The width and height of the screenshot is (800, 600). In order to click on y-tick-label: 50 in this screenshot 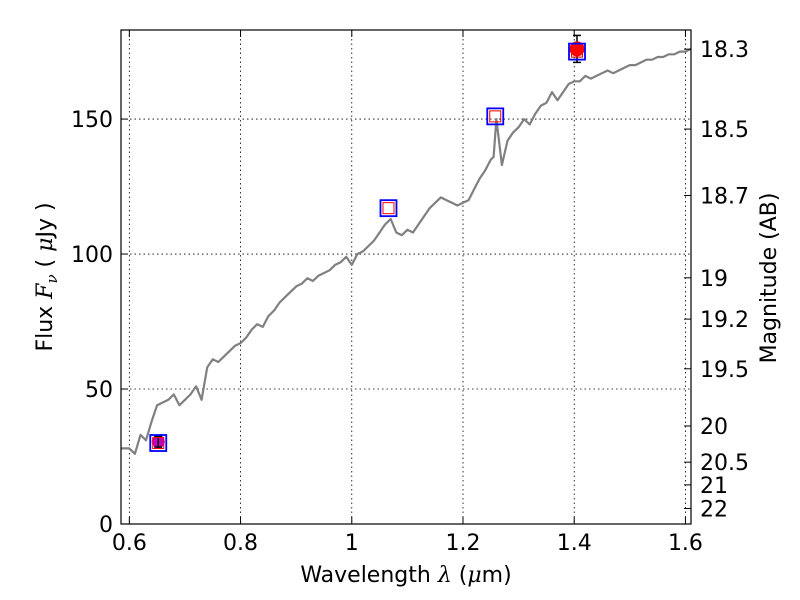, I will do `click(99, 390)`.